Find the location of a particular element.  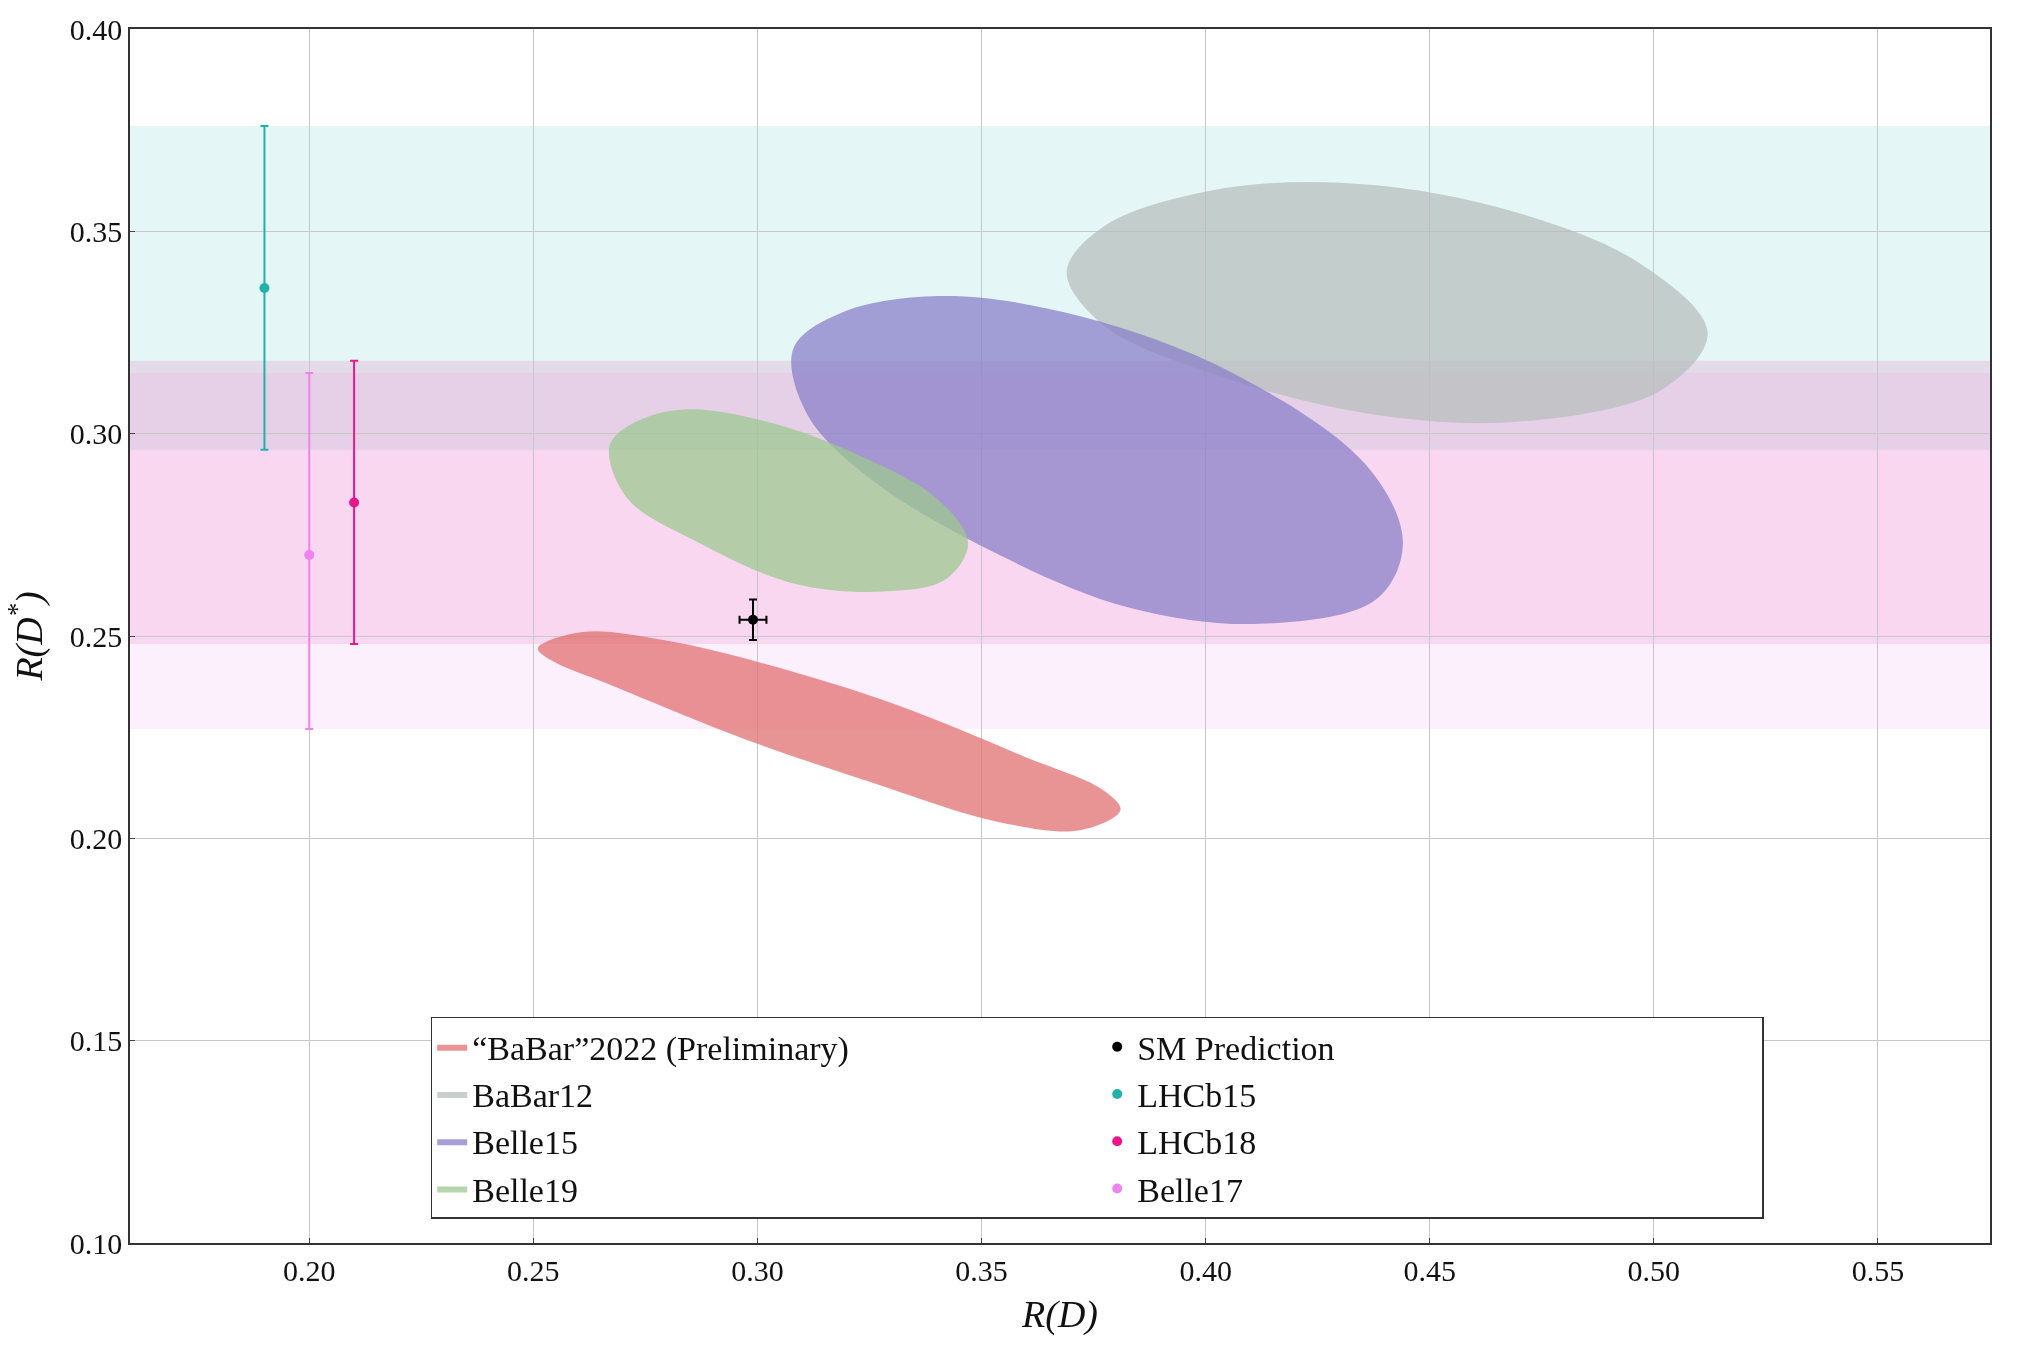

y-tick-label: 0.10 is located at coordinates (96, 1243).